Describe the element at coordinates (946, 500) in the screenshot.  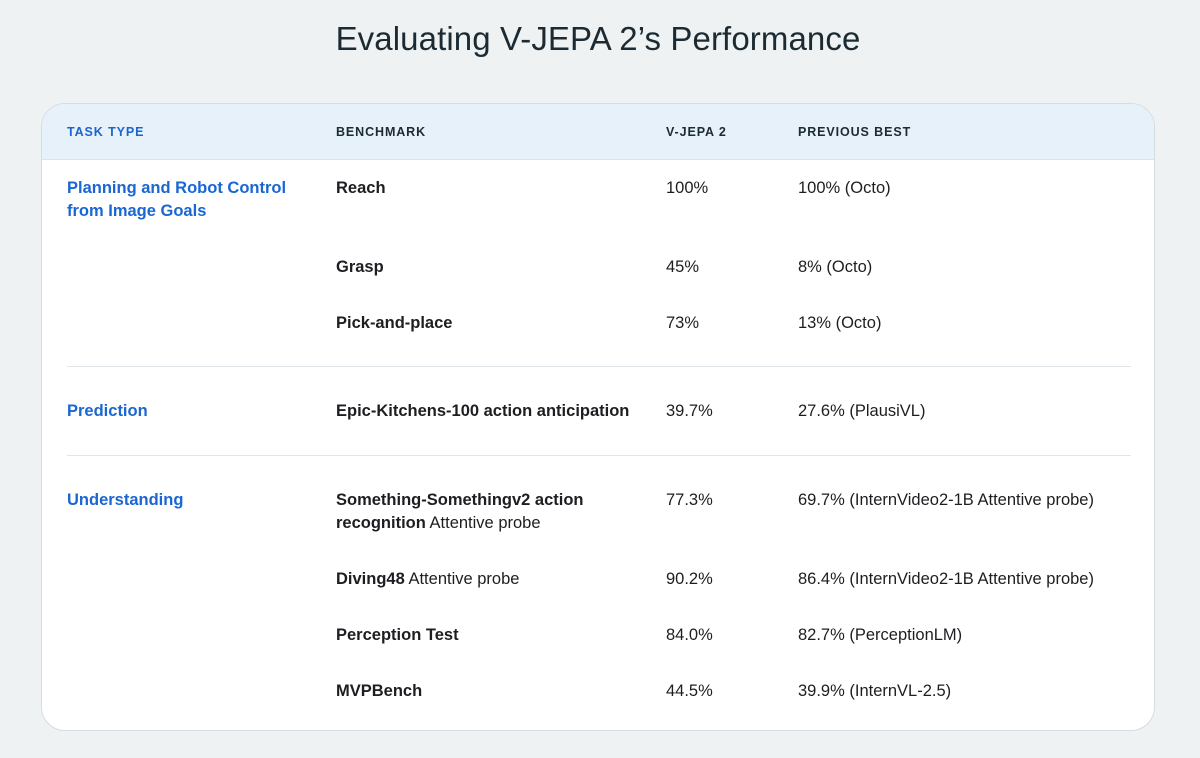
I see `previous-best-score: 69.7% (InternVideo2-1B Attentive probe)` at that location.